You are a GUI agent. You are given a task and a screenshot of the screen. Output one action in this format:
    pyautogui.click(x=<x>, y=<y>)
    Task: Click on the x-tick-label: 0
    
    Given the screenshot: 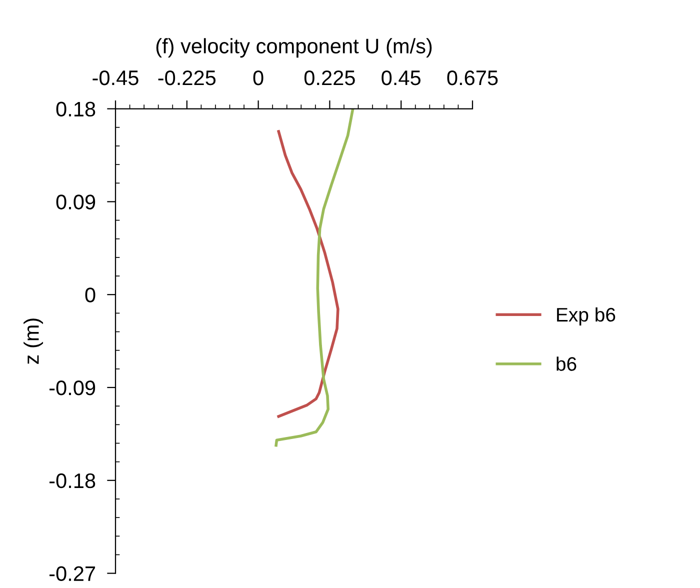 What is the action you would take?
    pyautogui.click(x=258, y=78)
    